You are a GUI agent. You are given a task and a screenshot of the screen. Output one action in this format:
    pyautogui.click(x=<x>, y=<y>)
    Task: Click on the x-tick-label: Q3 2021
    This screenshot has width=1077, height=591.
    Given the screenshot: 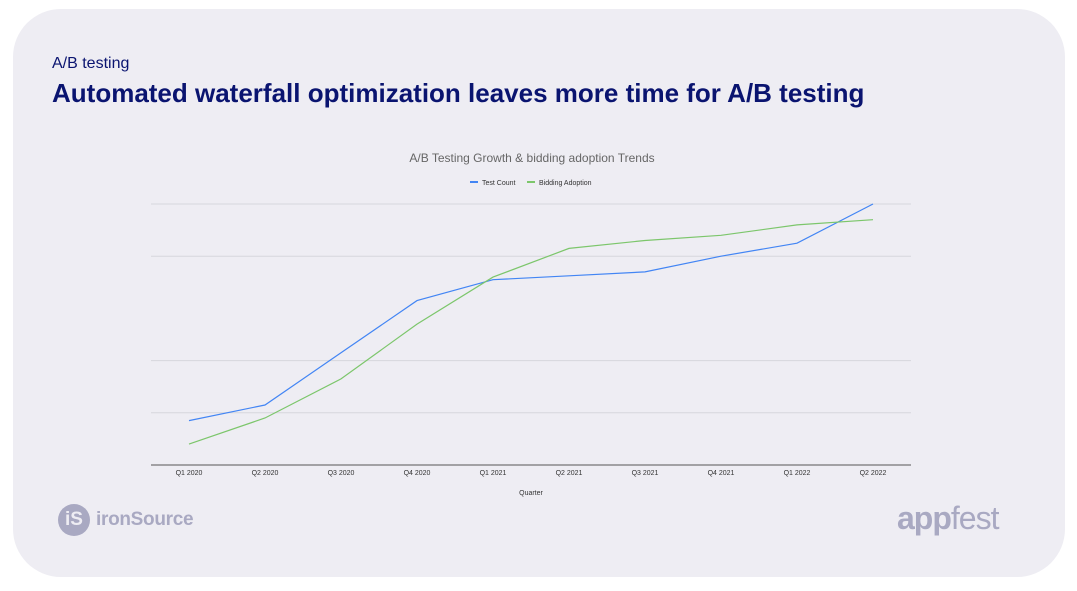 What is the action you would take?
    pyautogui.click(x=645, y=473)
    